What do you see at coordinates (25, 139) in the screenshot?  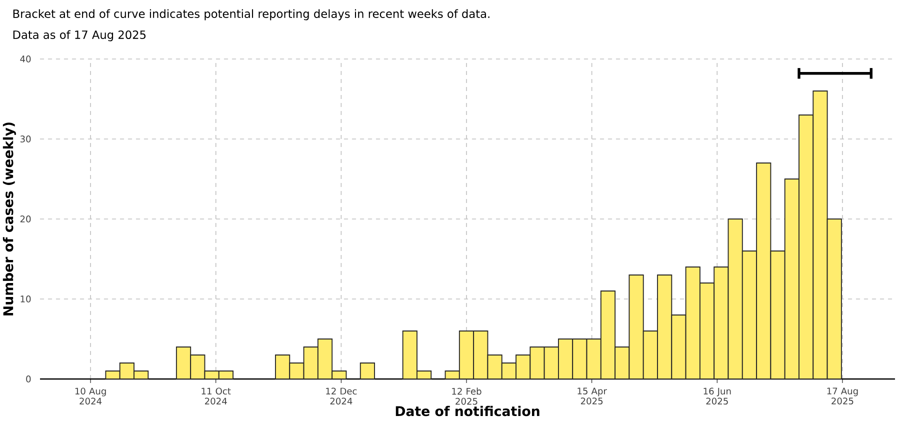 I see `y-tick-label: 30` at bounding box center [25, 139].